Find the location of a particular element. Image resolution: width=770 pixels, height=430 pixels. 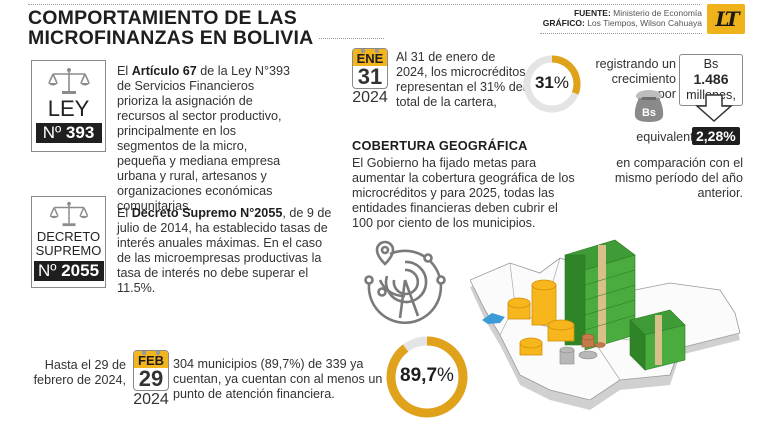

title-line-2: MICROFINANZAS EN BOLIVIA is located at coordinates (171, 38).